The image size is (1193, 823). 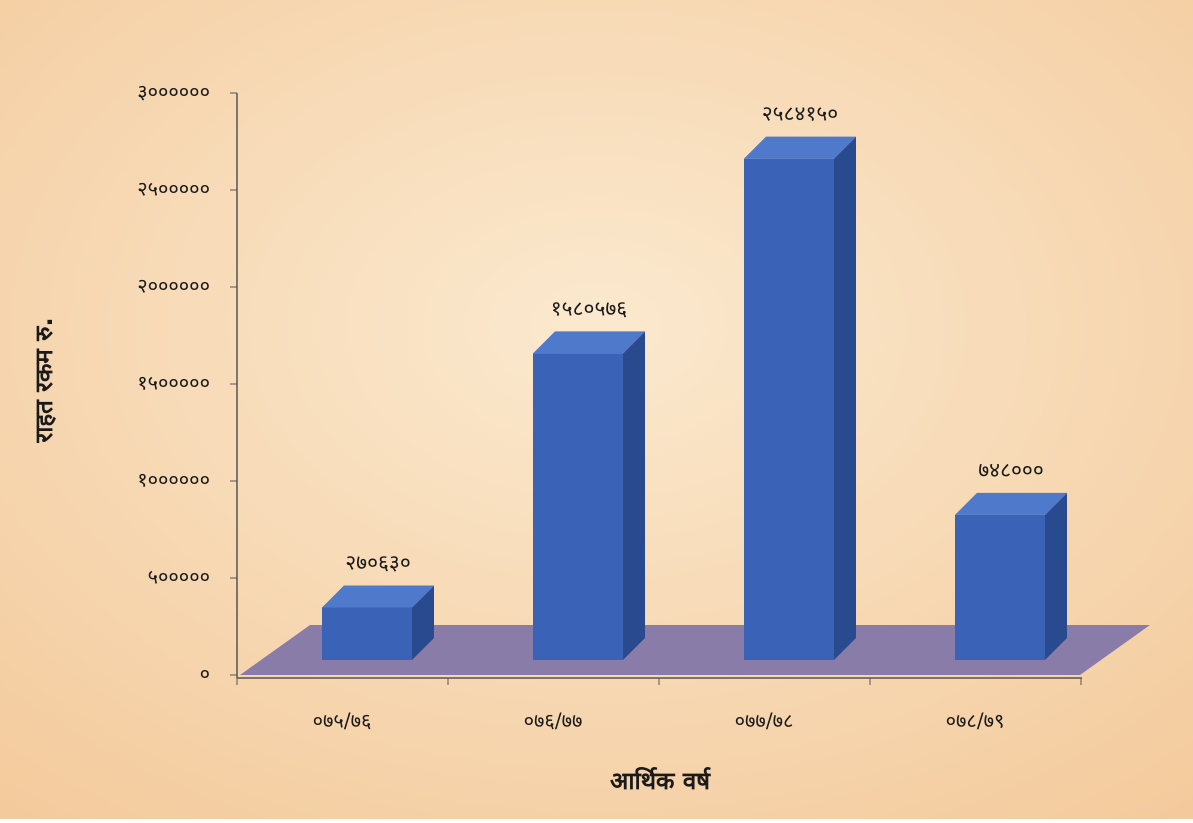 I want to click on y-tick-label: ०, so click(x=205, y=674).